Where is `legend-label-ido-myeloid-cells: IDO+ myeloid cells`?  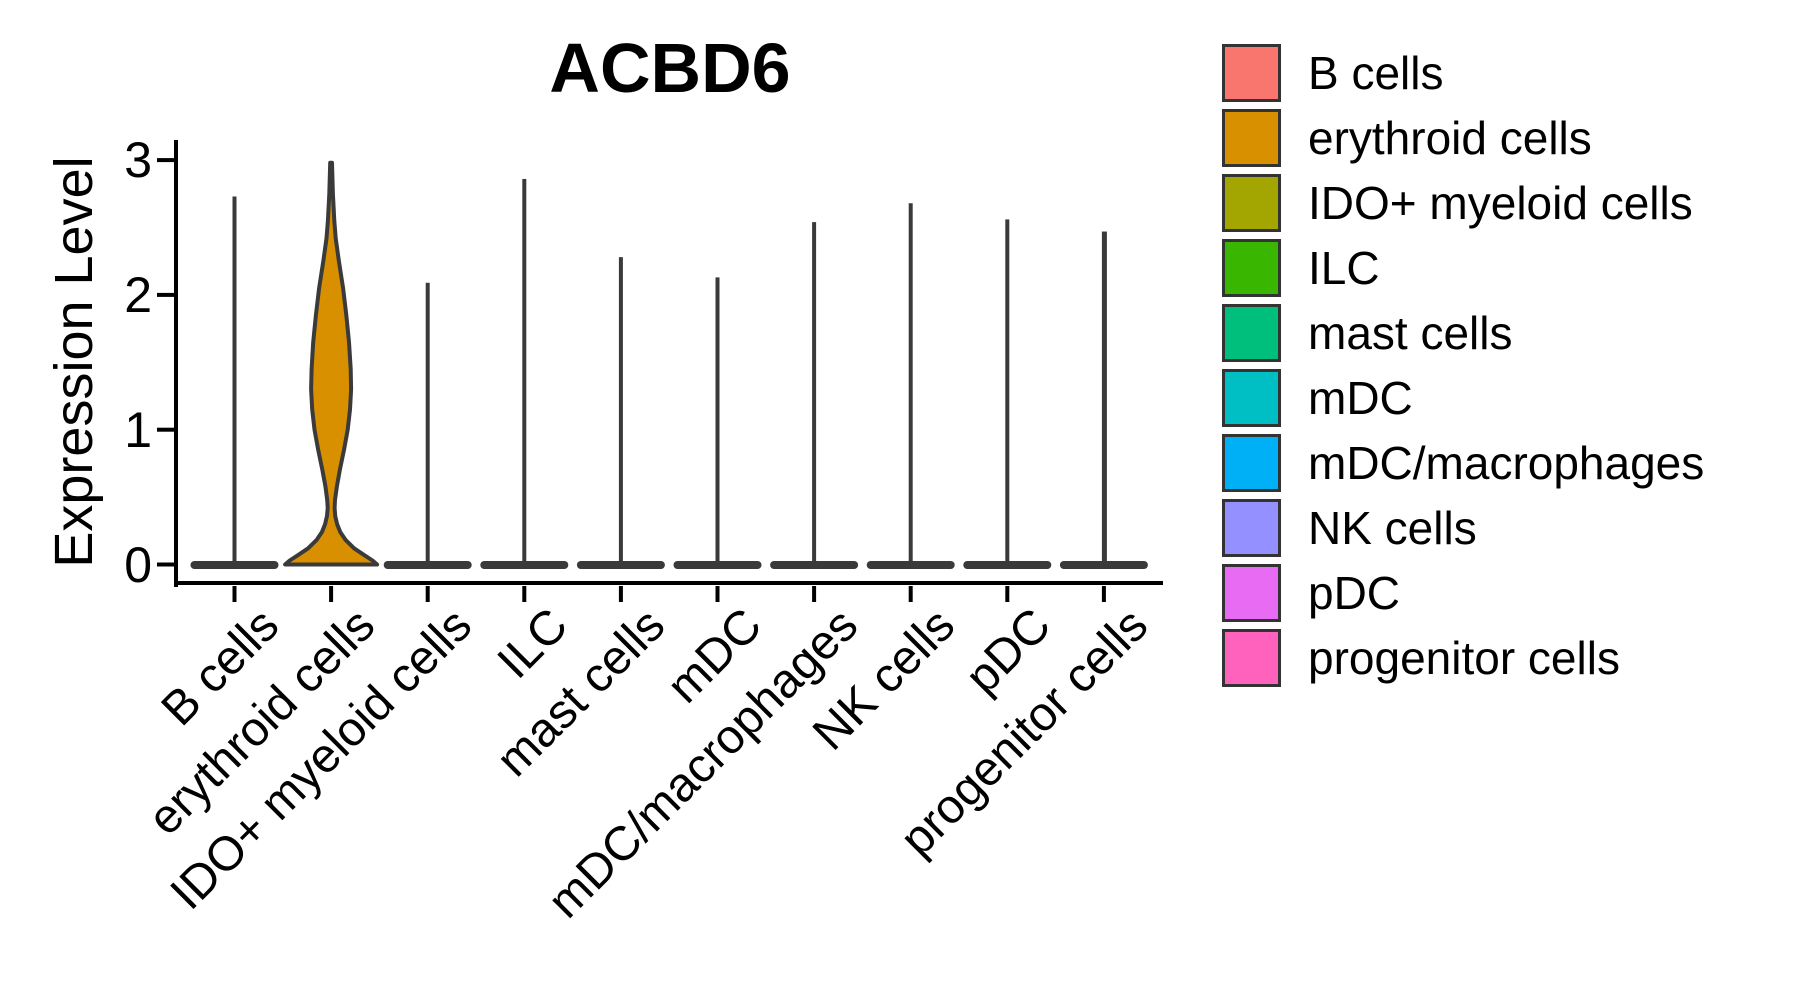
legend-label-ido-myeloid-cells: IDO+ myeloid cells is located at coordinates (1500, 203).